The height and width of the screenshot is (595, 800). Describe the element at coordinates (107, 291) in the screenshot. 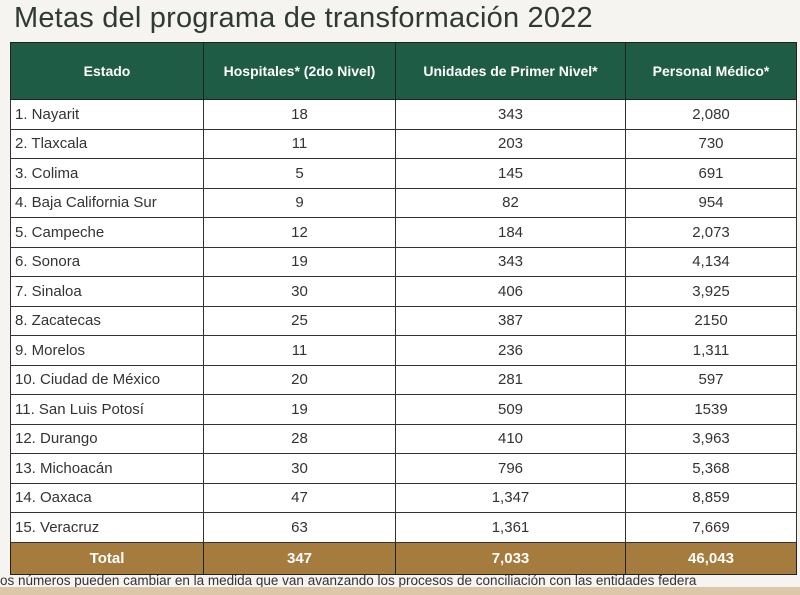

I see `cell-state: 7. Sinaloa` at that location.